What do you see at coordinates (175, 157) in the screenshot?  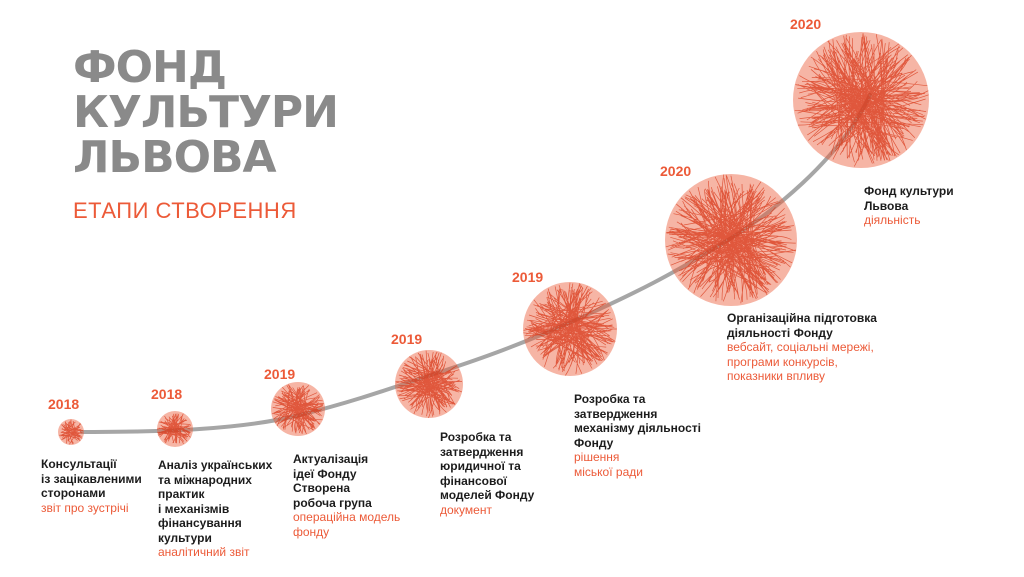 I see `title-line: ЛЬВОВА` at bounding box center [175, 157].